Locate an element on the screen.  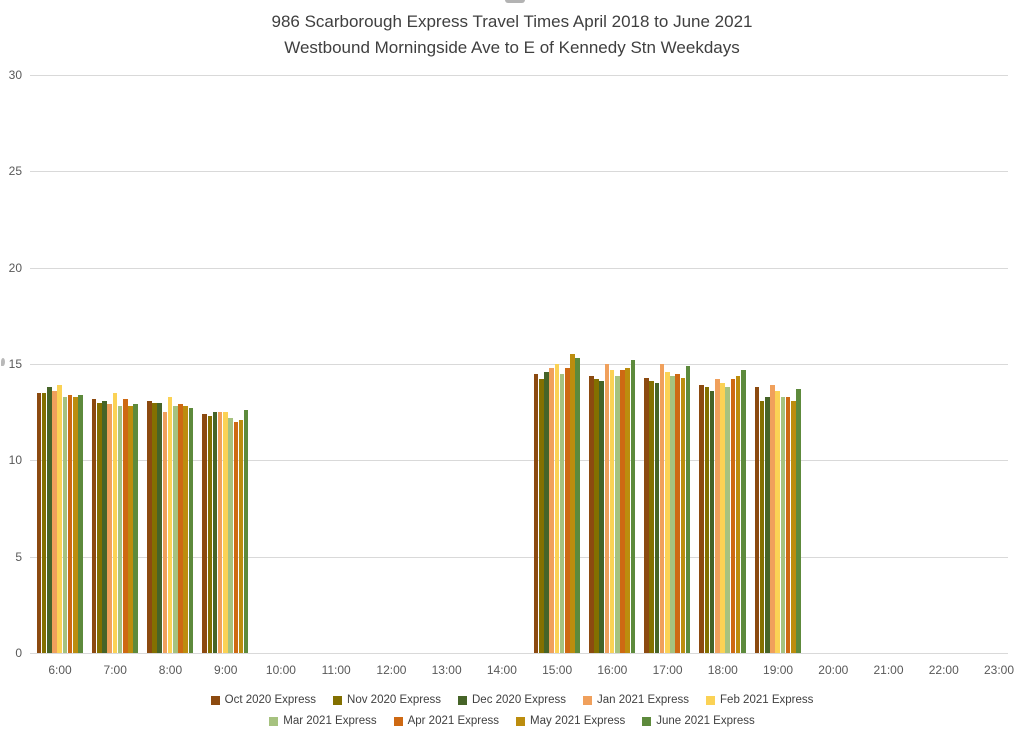
legend-item: Dec 2020 Express is located at coordinates (512, 700).